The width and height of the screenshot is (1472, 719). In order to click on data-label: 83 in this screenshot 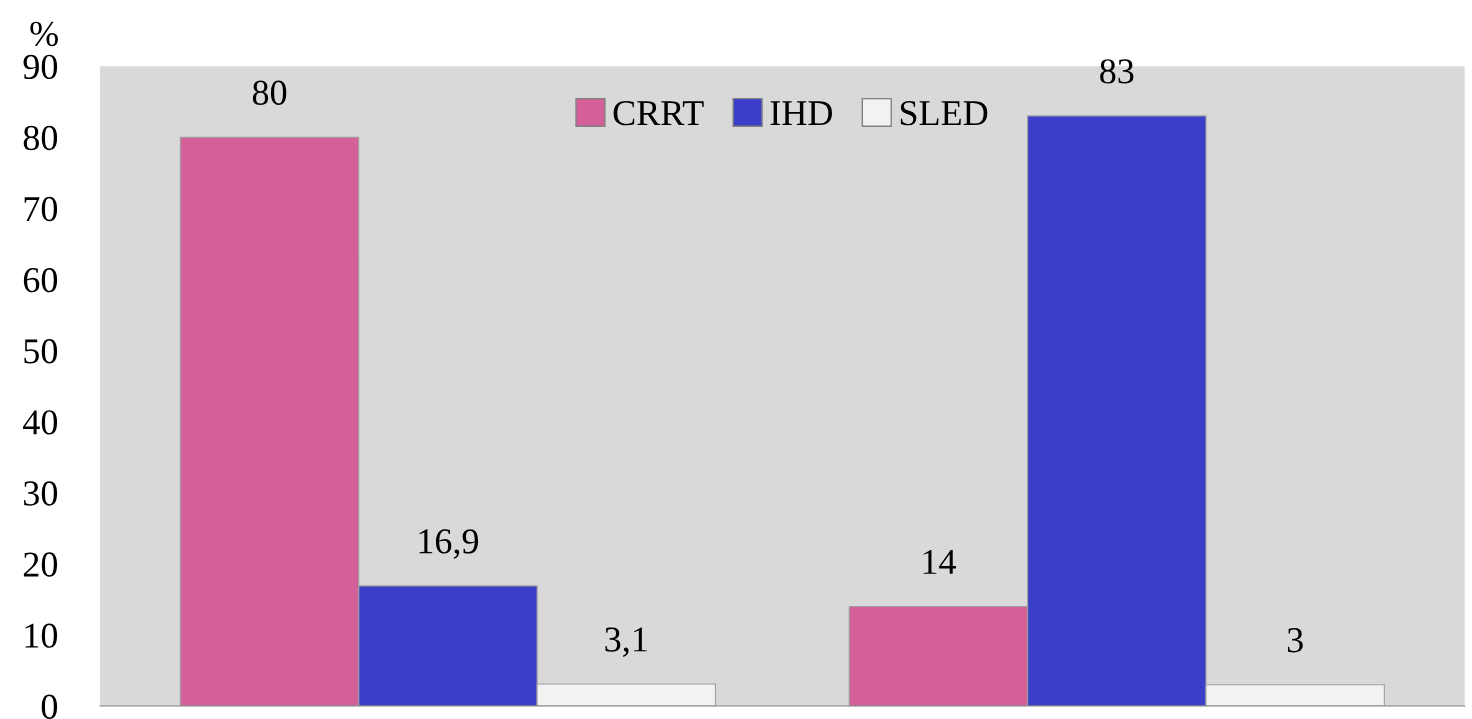, I will do `click(1117, 71)`.